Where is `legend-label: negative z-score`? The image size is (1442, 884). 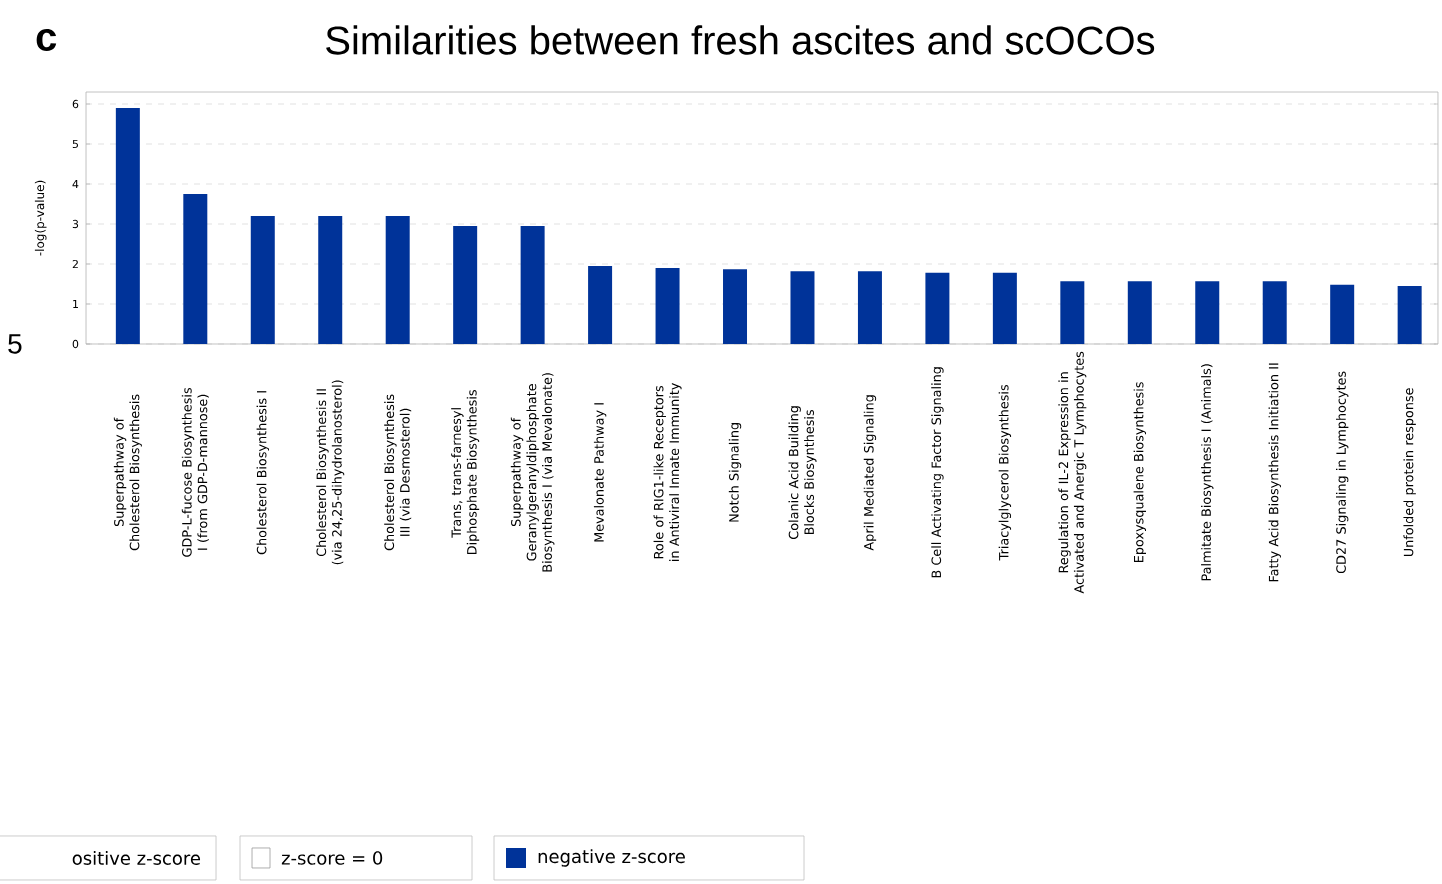
legend-label: negative z-score is located at coordinates (611, 858).